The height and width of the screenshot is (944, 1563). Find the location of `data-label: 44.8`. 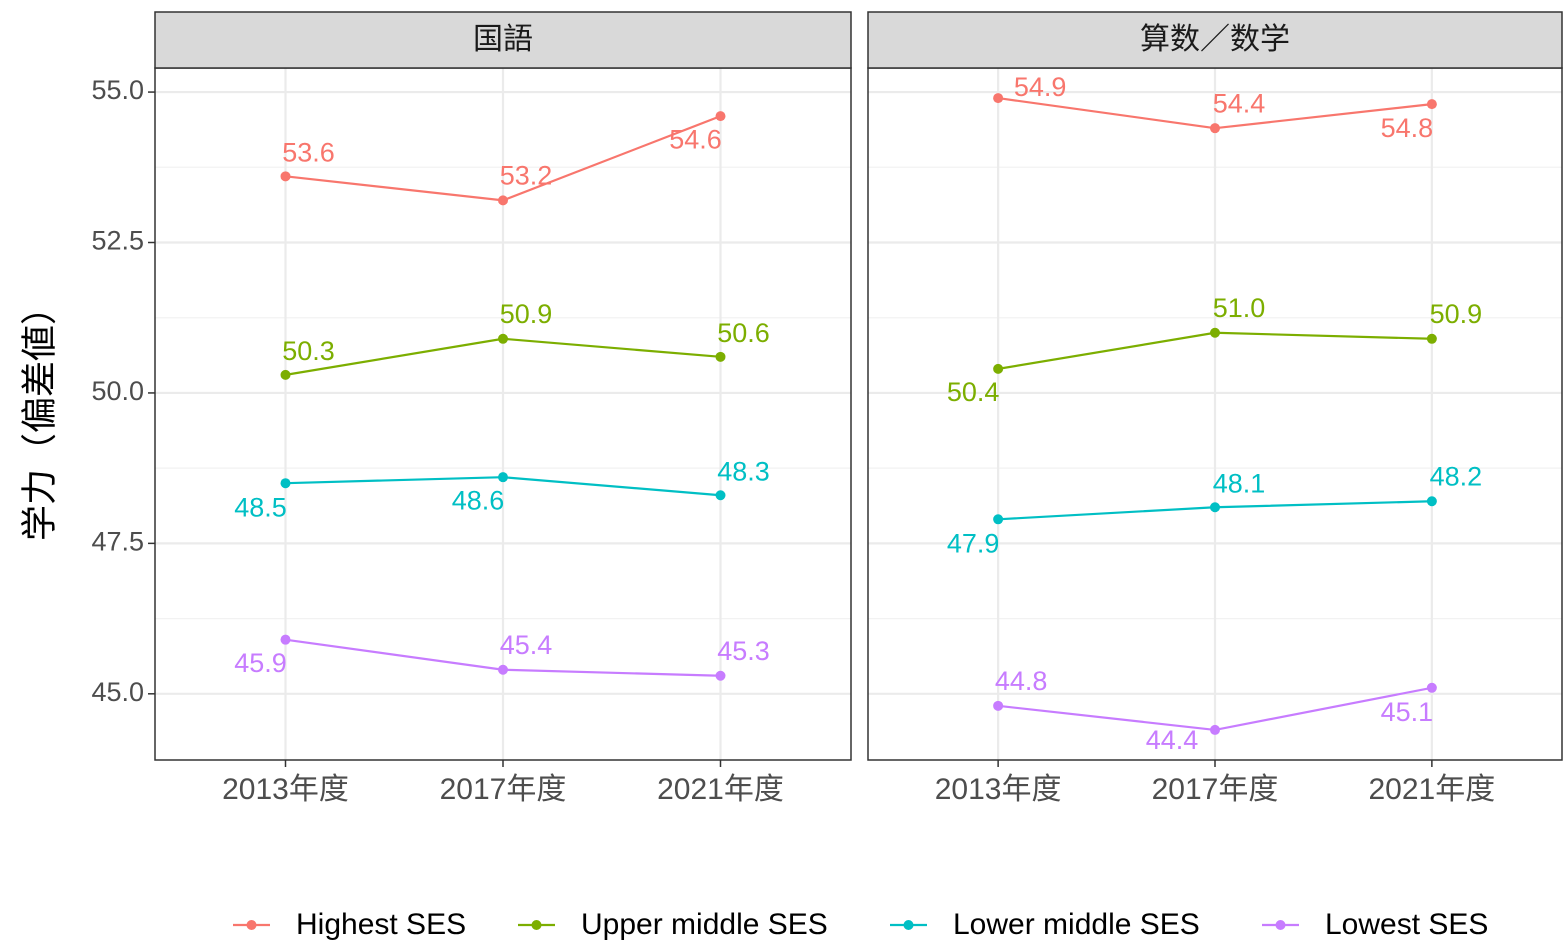

data-label: 44.8 is located at coordinates (1021, 681).